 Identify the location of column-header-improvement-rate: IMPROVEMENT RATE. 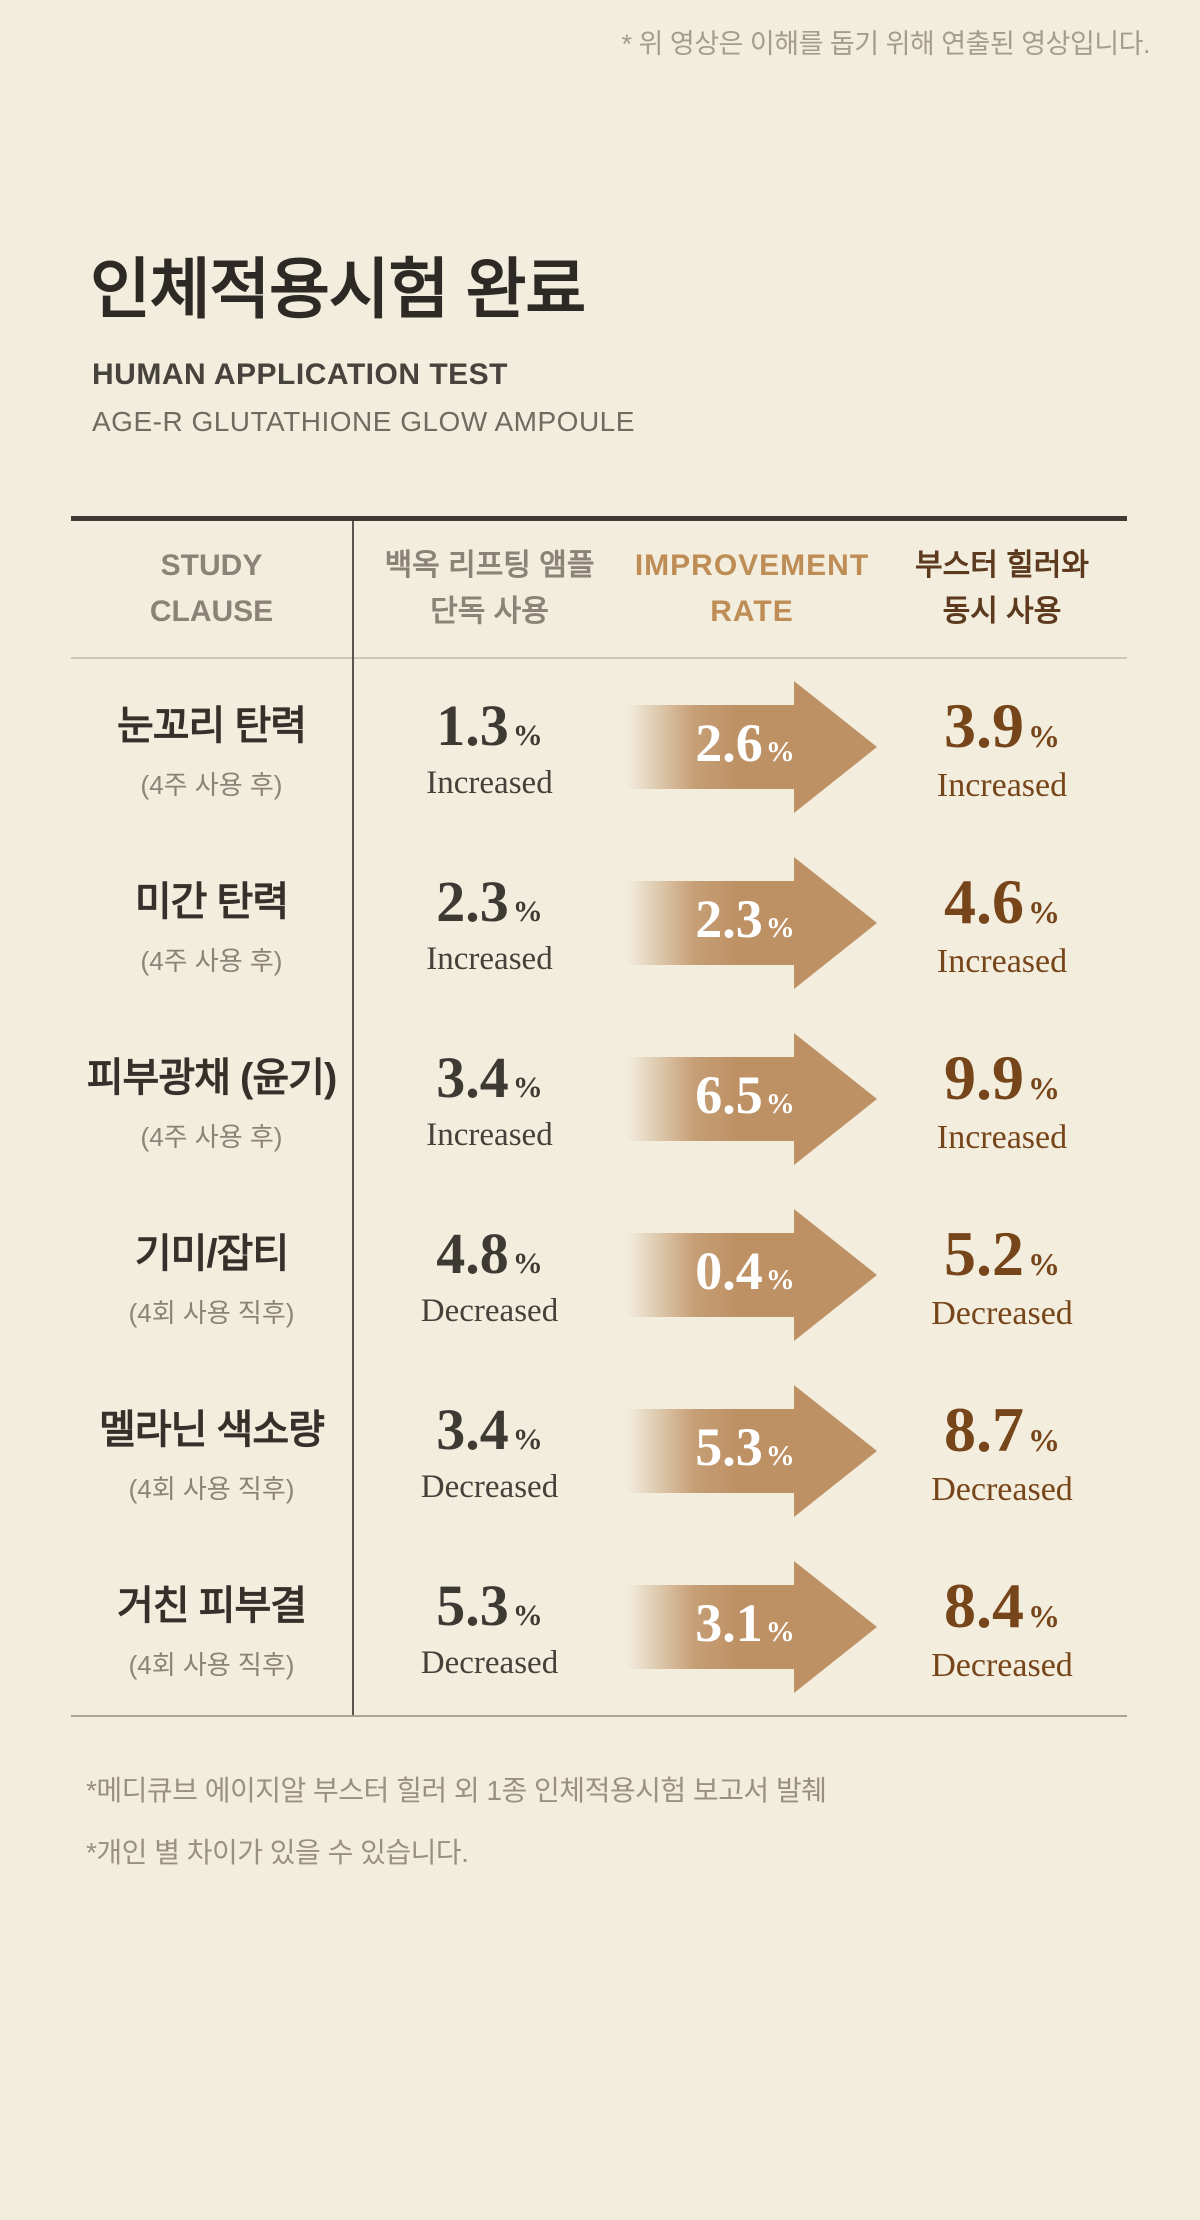
(752, 588).